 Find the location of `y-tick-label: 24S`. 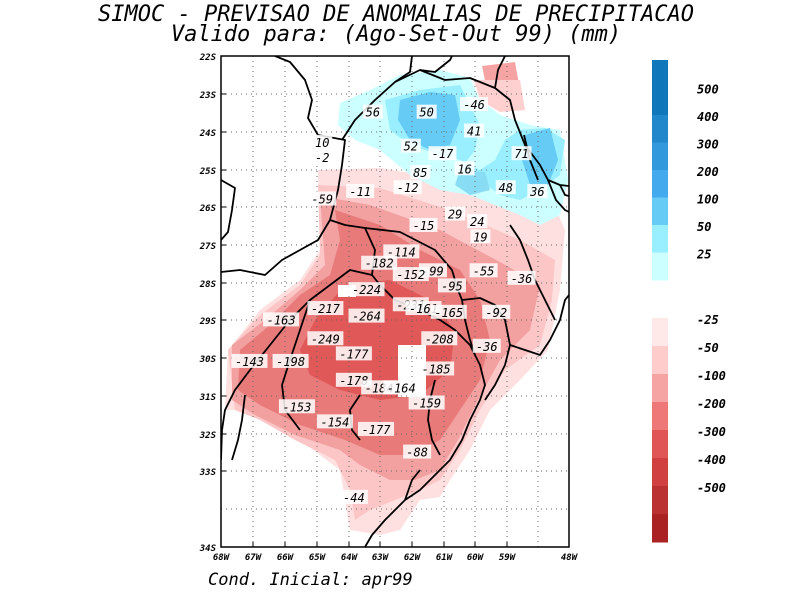

y-tick-label: 24S is located at coordinates (208, 134).